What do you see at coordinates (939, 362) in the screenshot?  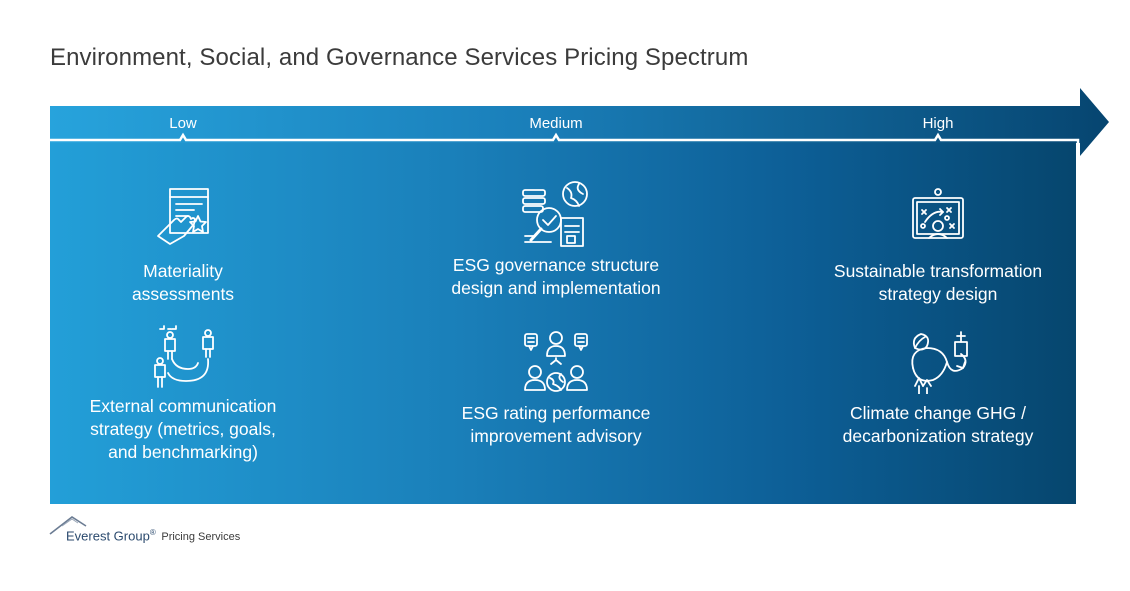 I see `decarbonization-cycle-icon` at bounding box center [939, 362].